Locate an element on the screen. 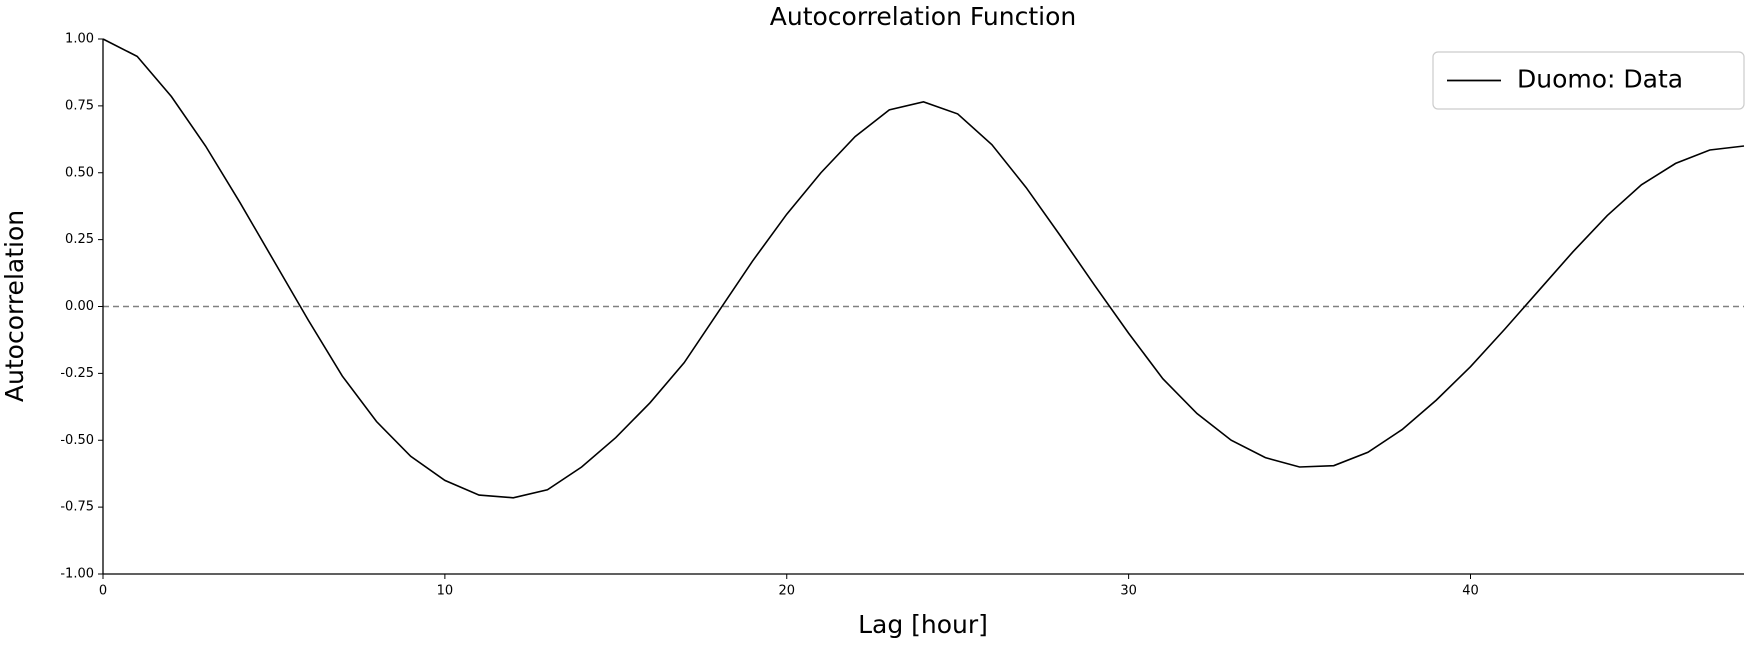 The width and height of the screenshot is (1750, 647). legend-box is located at coordinates (1588, 80).